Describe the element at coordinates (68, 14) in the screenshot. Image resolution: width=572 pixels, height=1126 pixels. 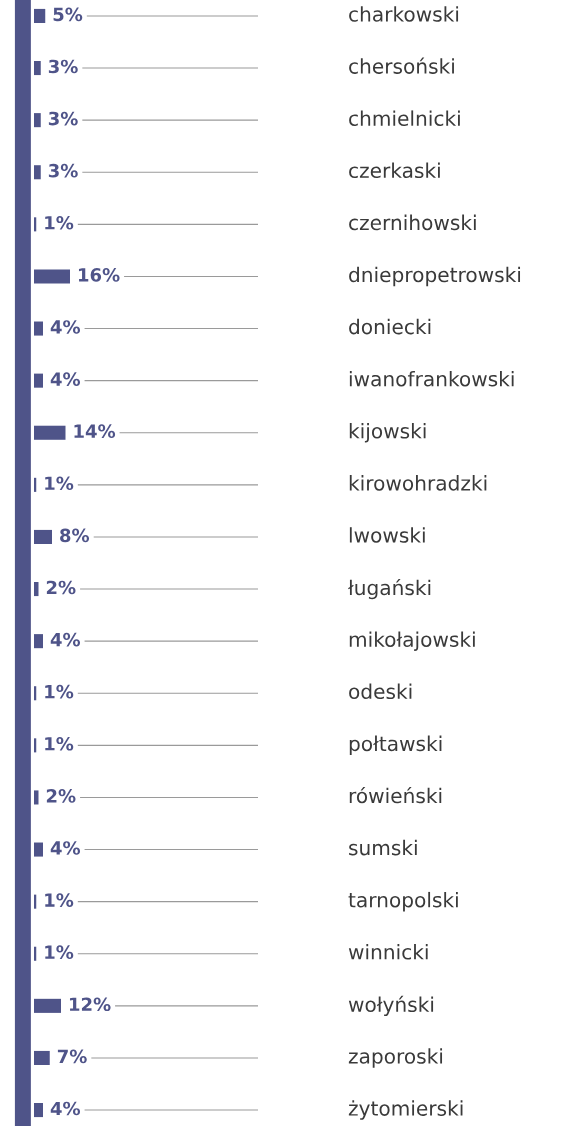
I see `data-label: 5%` at that location.